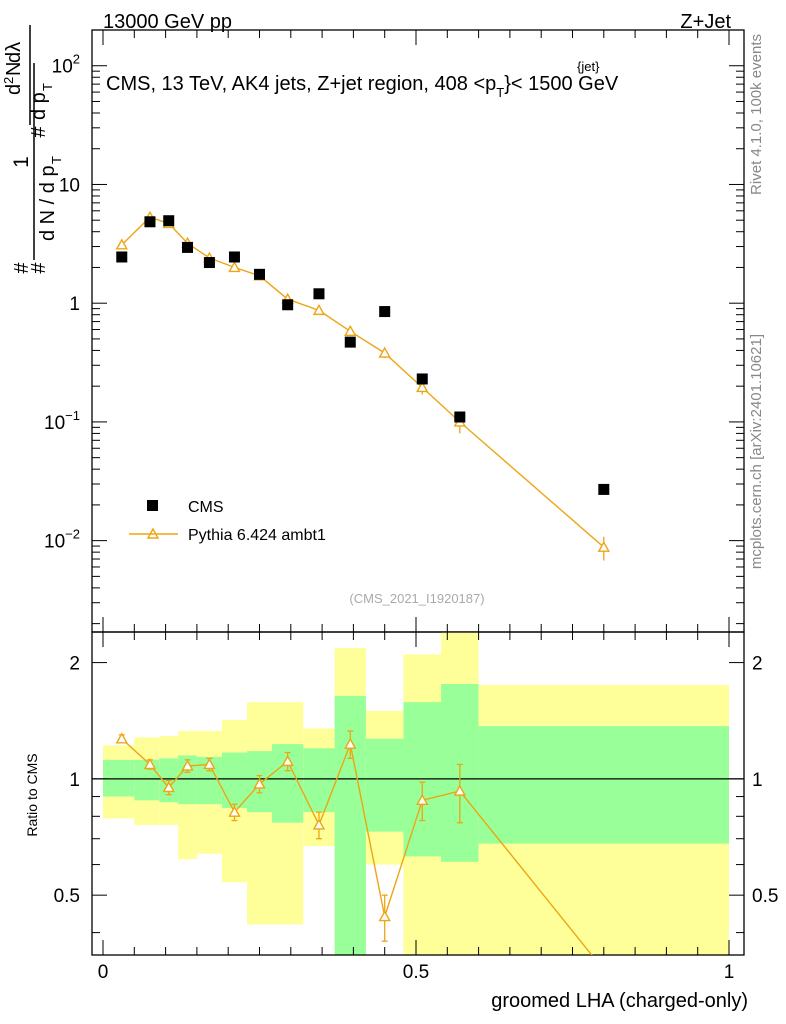 This screenshot has width=786, height=1024. I want to click on header-left: 13000 GeV pp, so click(167, 22).